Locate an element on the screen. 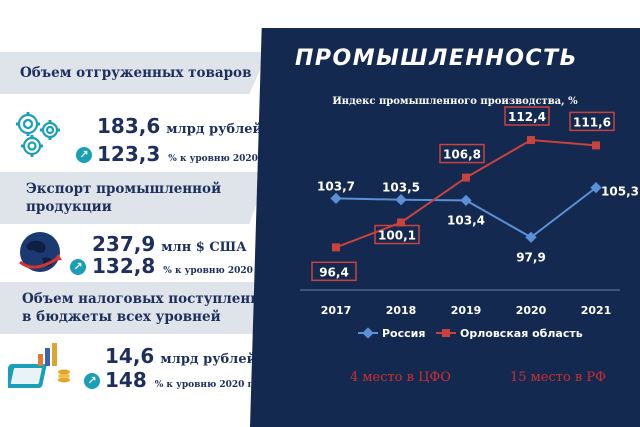 This screenshot has width=640, height=427. x-tick-label: 2019 is located at coordinates (466, 310).